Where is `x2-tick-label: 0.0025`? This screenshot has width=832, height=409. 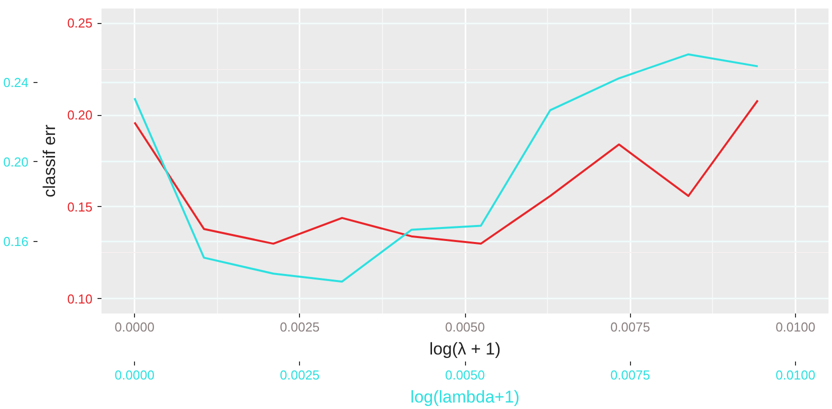
x2-tick-label: 0.0025 is located at coordinates (300, 375).